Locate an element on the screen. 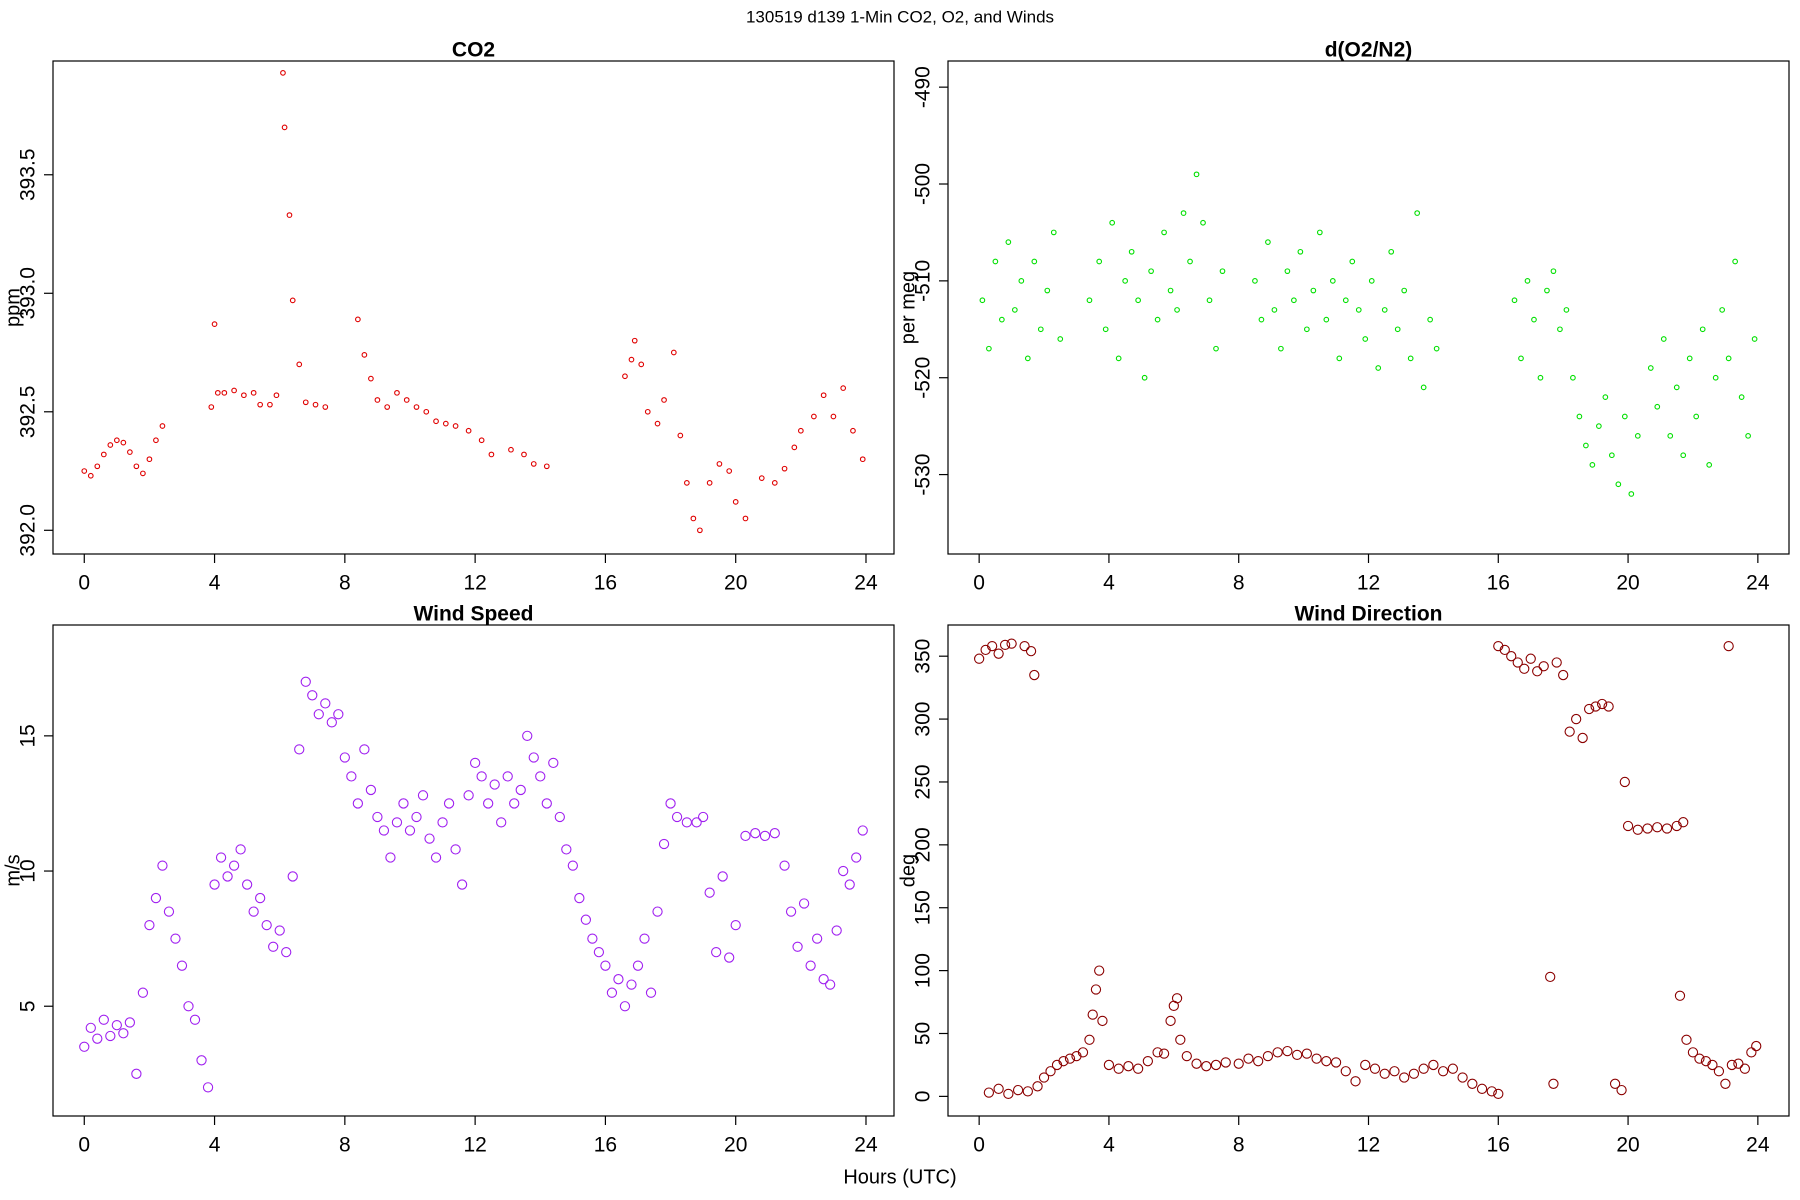  y-tick-label: 200 is located at coordinates (923, 844).